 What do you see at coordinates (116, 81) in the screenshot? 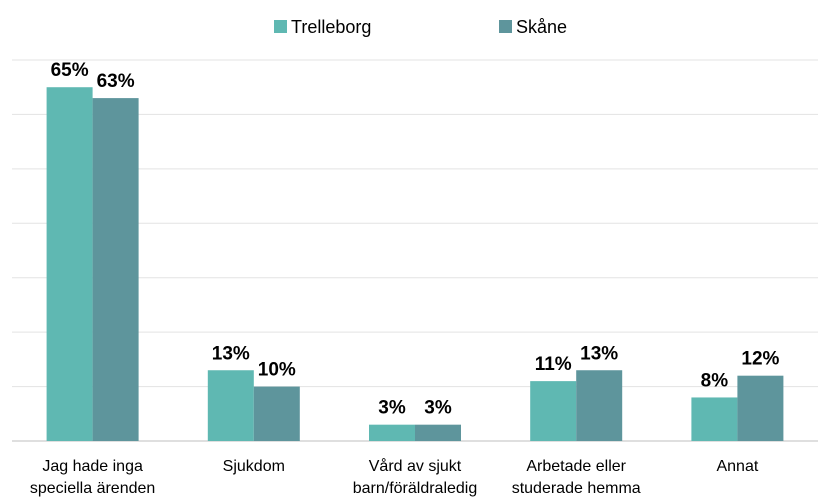
I see `data-label: 63%` at bounding box center [116, 81].